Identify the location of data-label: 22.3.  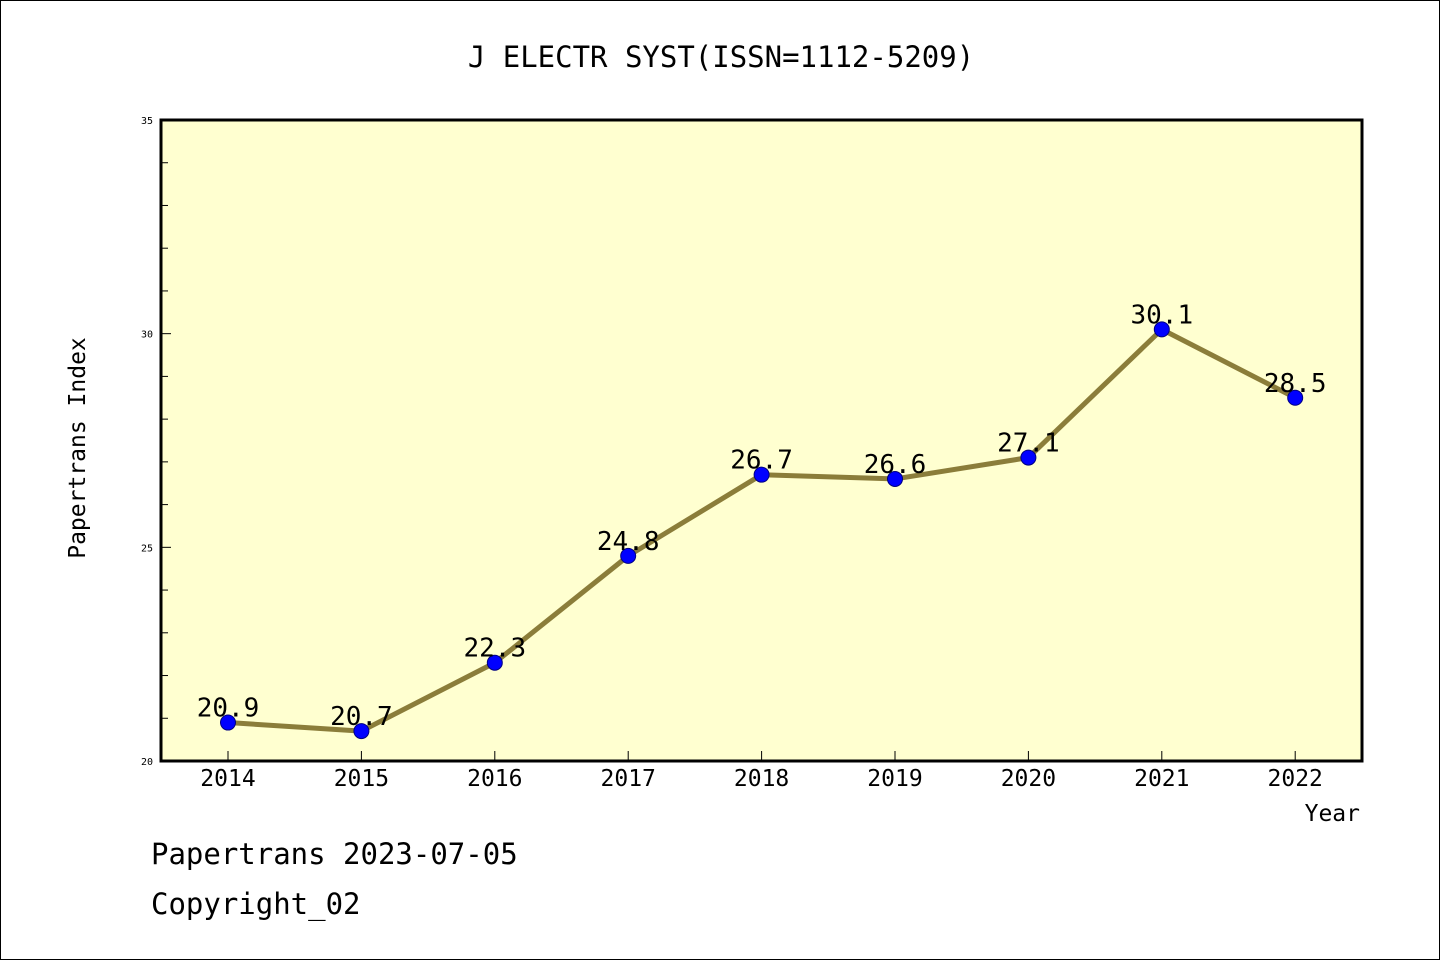
(494, 649).